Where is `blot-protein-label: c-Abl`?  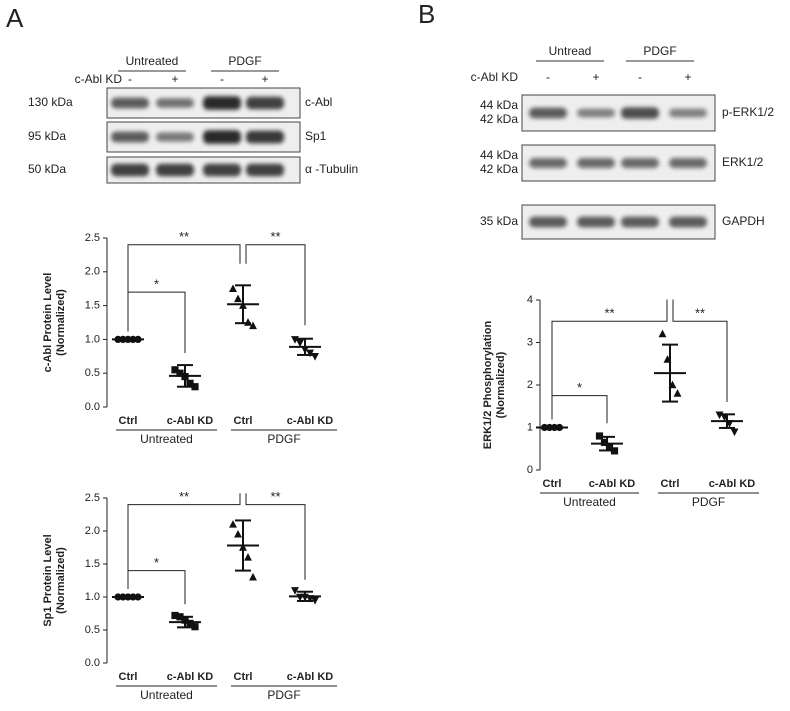 blot-protein-label: c-Abl is located at coordinates (318, 102).